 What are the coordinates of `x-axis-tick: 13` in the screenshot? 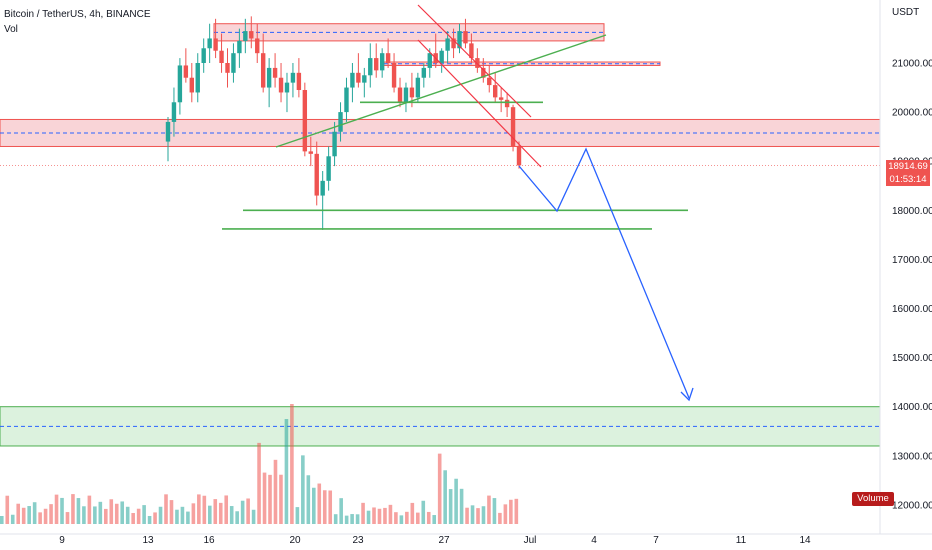 It's located at (148, 540).